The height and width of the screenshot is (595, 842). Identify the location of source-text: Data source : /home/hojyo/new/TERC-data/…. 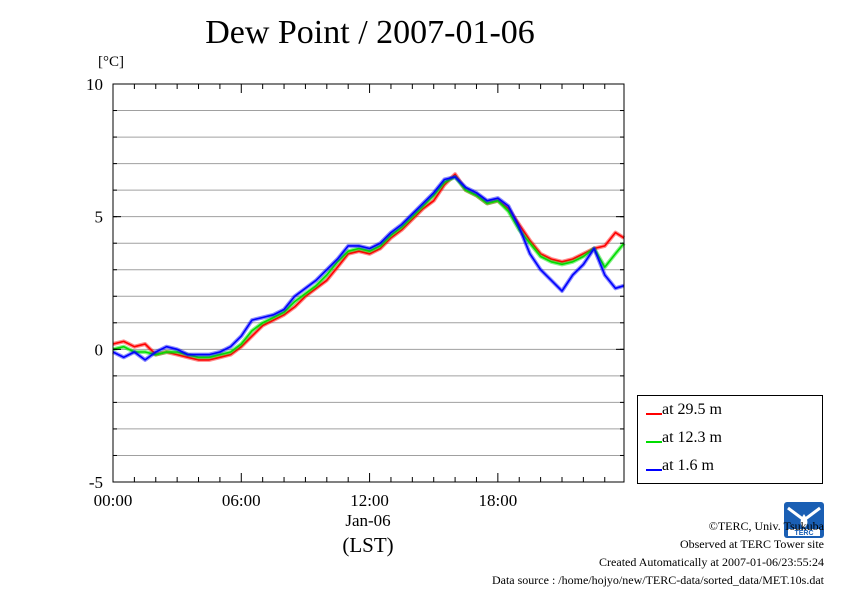
(657, 580).